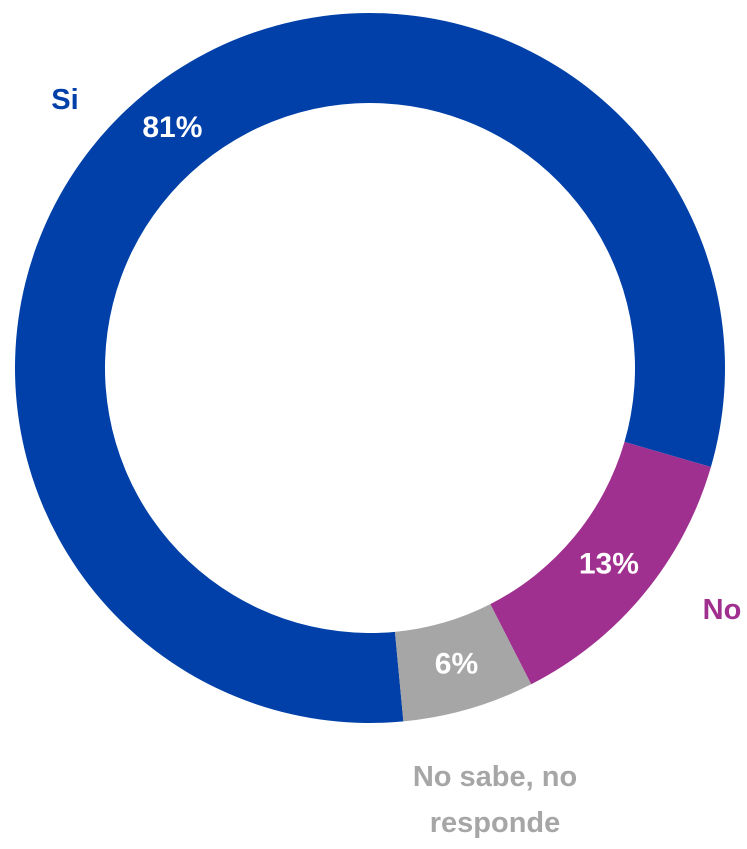 This screenshot has width=747, height=849. What do you see at coordinates (722, 610) in the screenshot?
I see `category-label: No` at bounding box center [722, 610].